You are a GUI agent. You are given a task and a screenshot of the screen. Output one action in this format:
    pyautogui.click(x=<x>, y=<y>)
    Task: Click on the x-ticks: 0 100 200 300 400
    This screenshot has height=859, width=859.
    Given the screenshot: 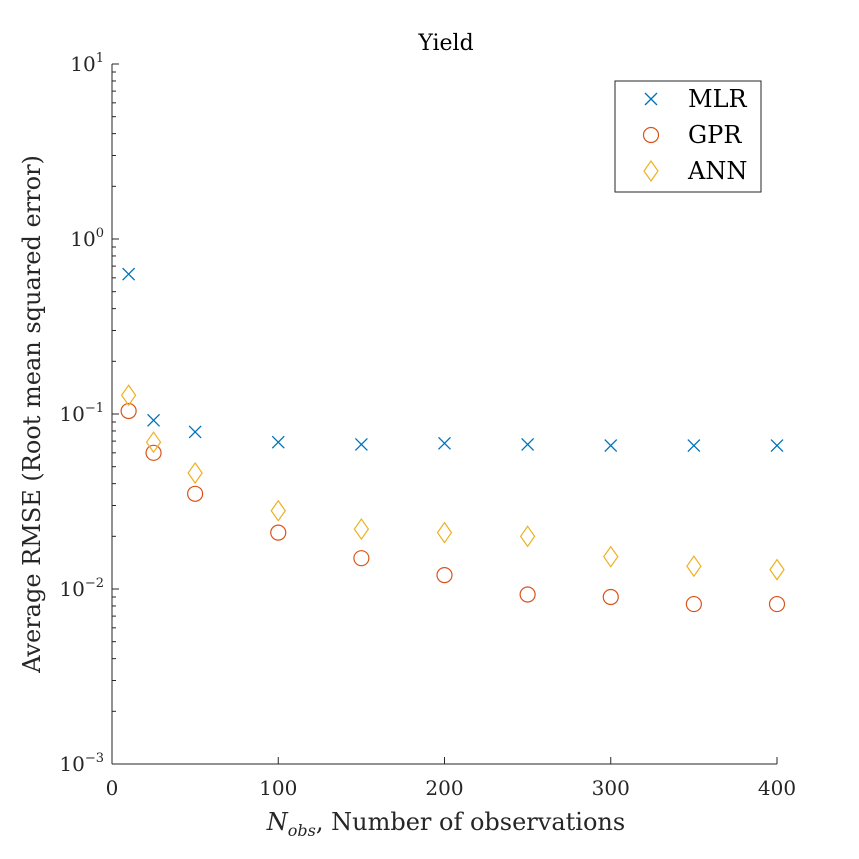 What is the action you would take?
    pyautogui.click(x=451, y=778)
    